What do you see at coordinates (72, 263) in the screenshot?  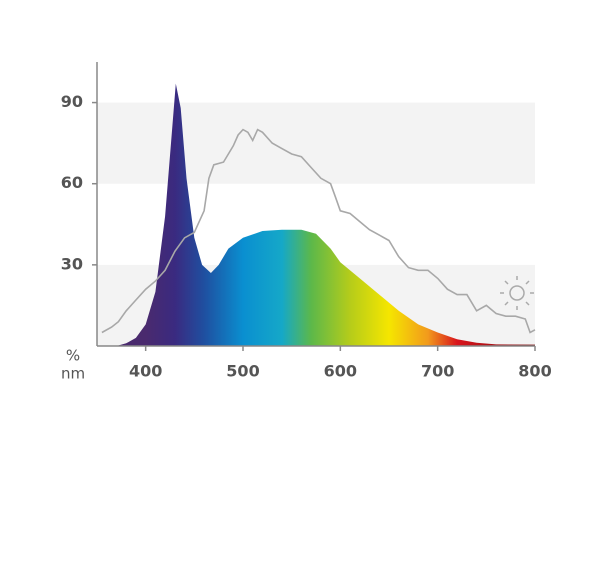 I see `y-tick-label: 30` at bounding box center [72, 263].